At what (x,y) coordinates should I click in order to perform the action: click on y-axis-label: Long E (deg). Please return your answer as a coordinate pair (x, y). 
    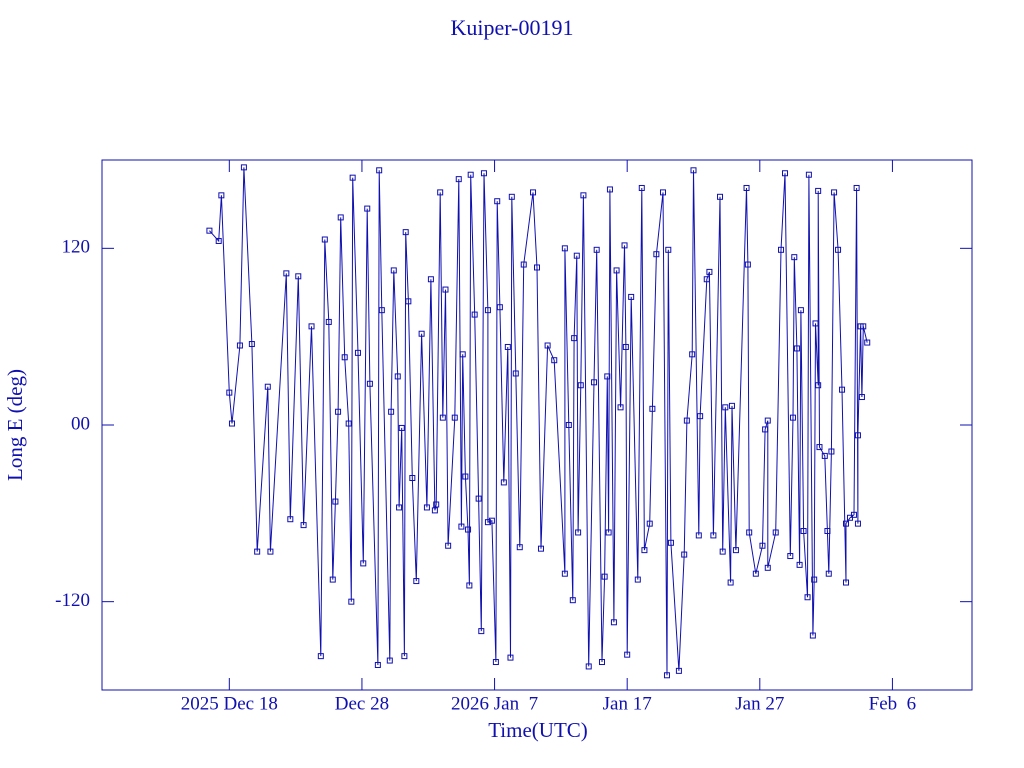
    Looking at the image, I should click on (15, 425).